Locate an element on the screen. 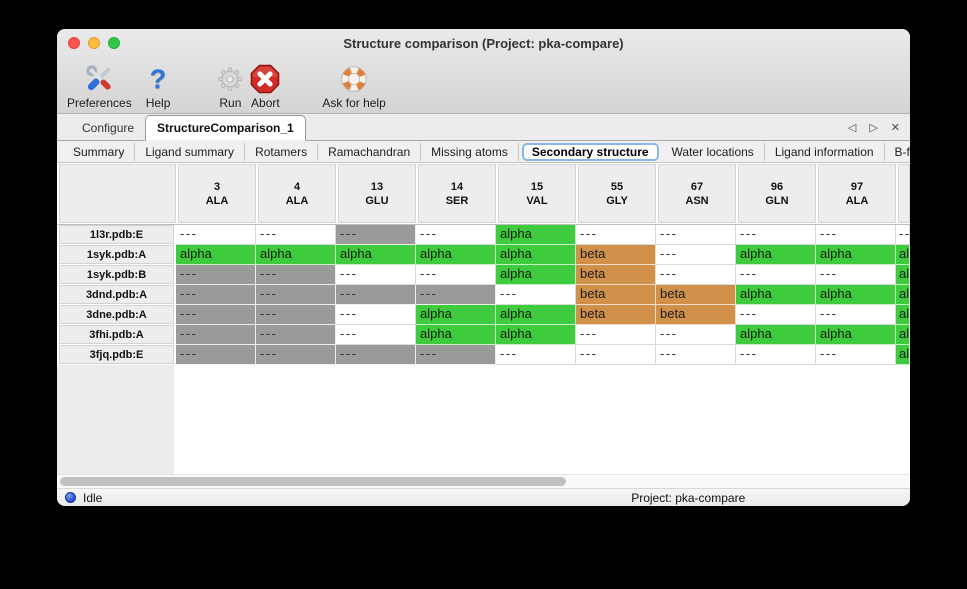 This screenshot has height=589, width=967. close-window-button is located at coordinates (74, 43).